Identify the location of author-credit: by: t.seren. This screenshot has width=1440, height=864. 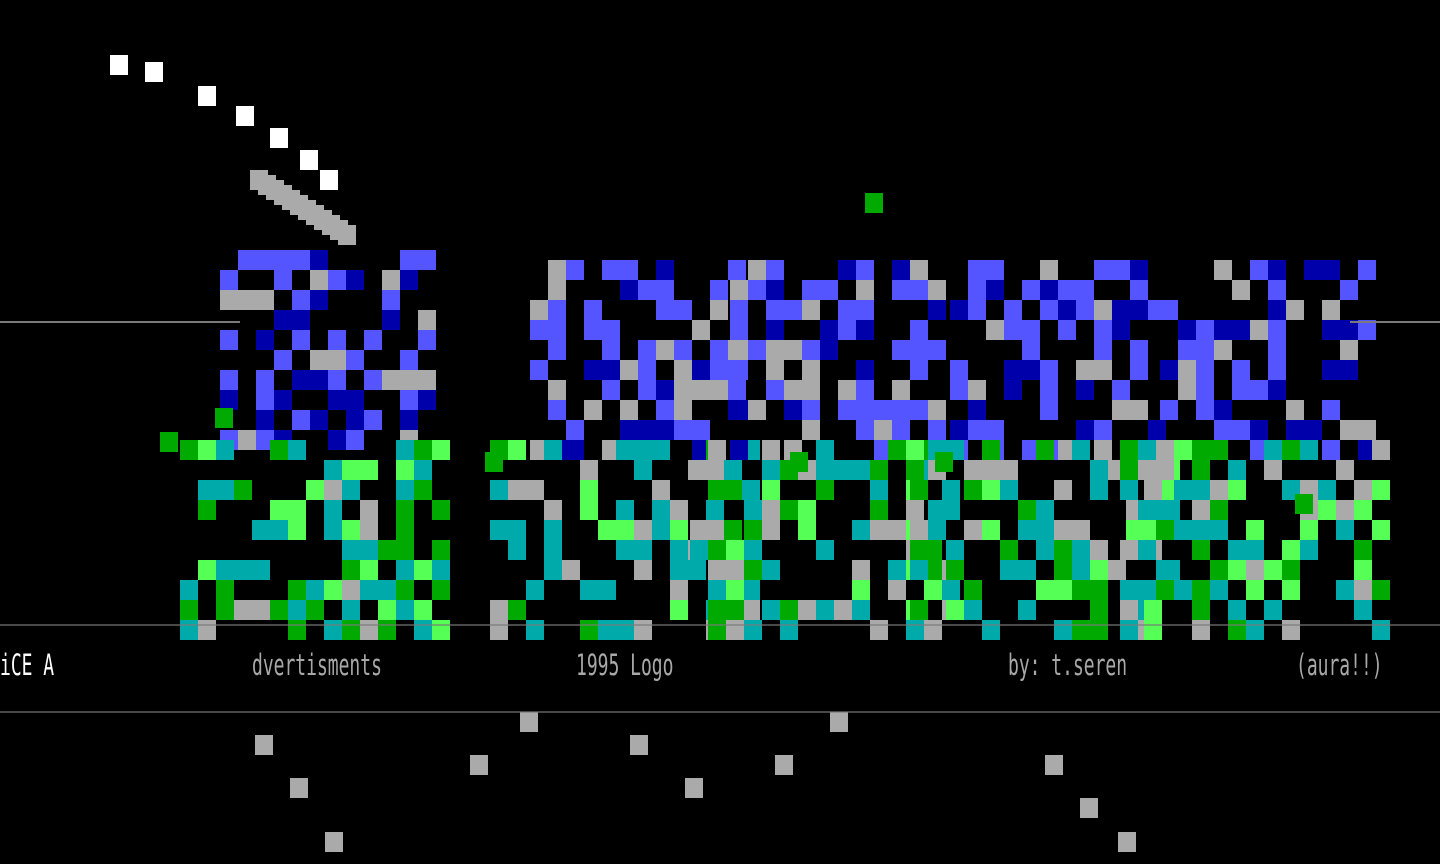
(1068, 665).